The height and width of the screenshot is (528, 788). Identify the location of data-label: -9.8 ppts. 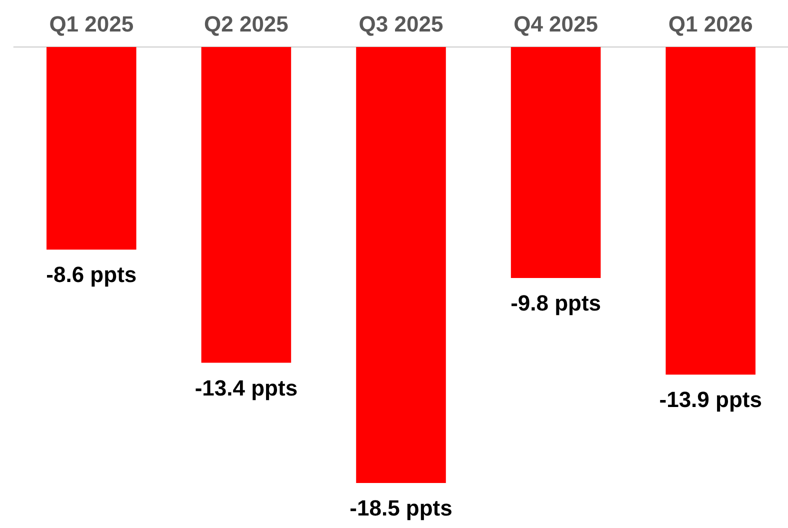
(556, 303).